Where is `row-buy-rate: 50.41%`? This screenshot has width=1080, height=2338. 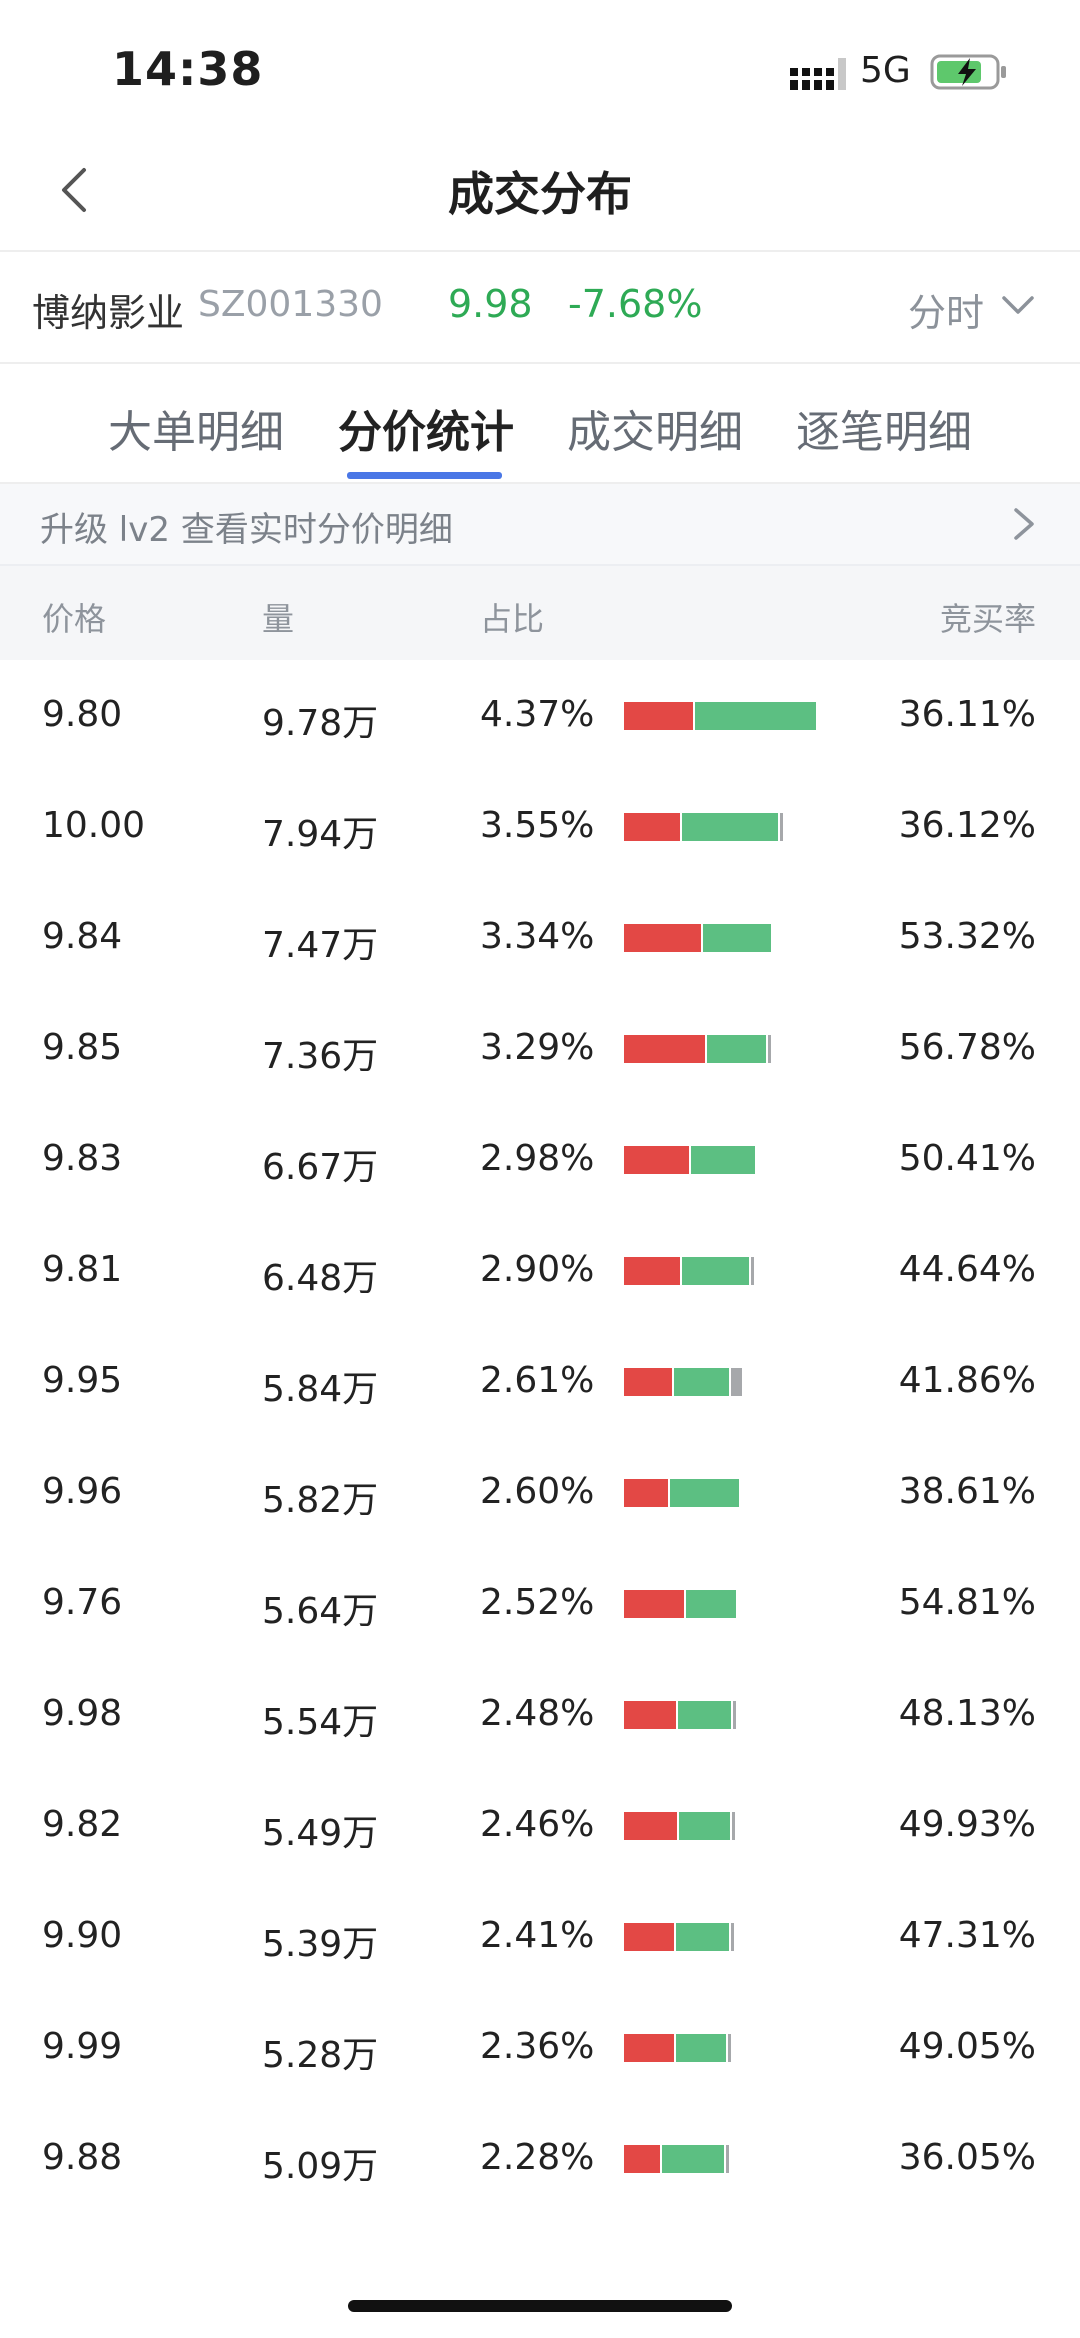
row-buy-rate: 50.41% is located at coordinates (967, 1158).